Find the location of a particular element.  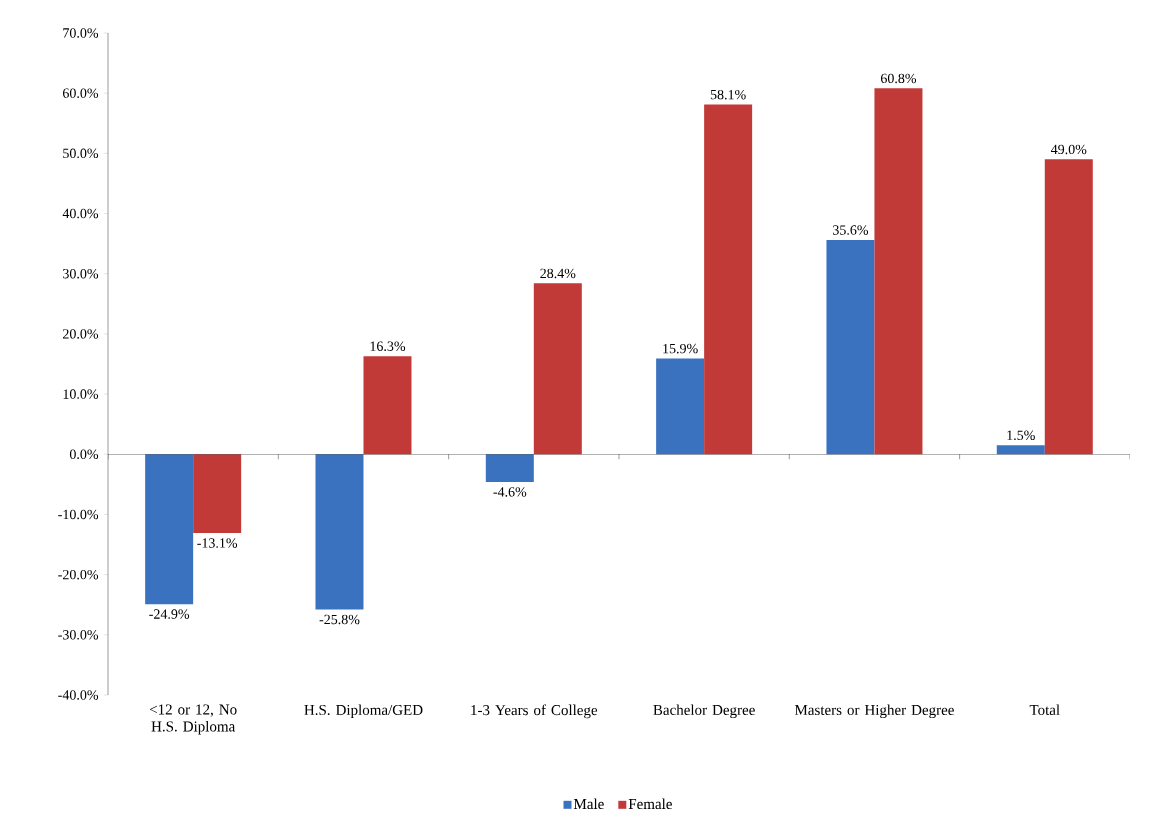

x-tick-label: Bachelor Degree is located at coordinates (704, 711).